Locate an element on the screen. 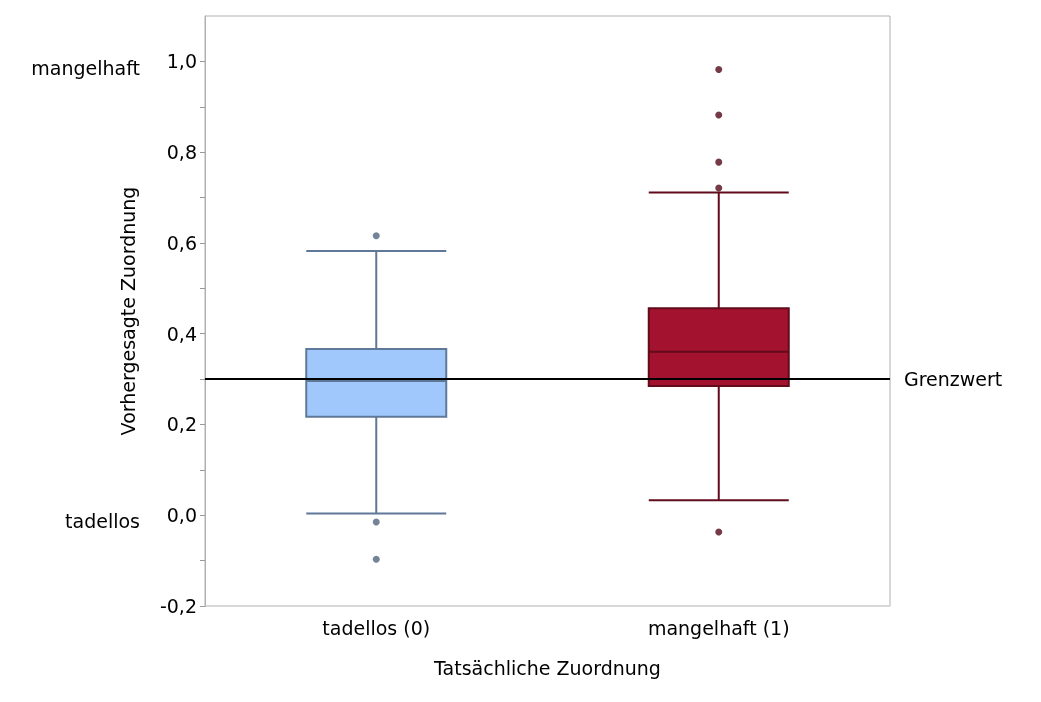  y-axis-title: Vorhergesagte Zuordnung is located at coordinates (127, 311).